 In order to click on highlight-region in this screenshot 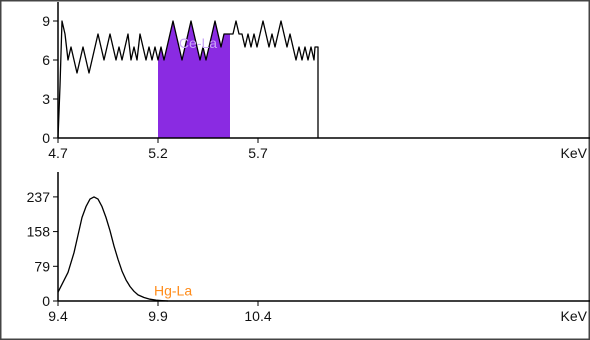, I will do `click(194, 79)`.